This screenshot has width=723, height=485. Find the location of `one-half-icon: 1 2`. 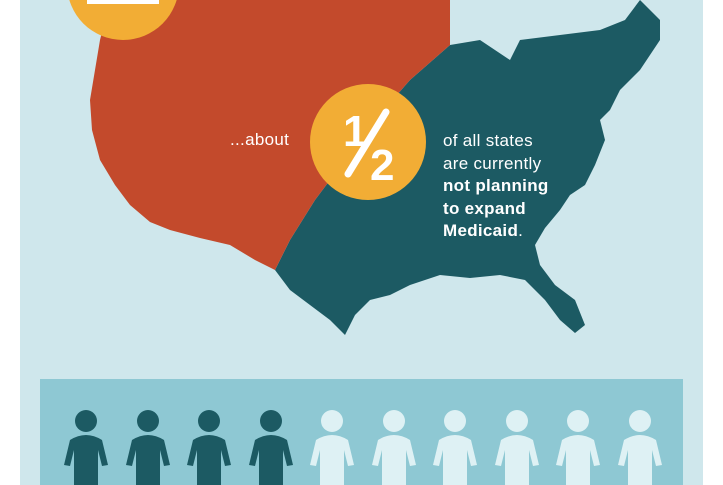

one-half-icon: 1 2 is located at coordinates (368, 148).